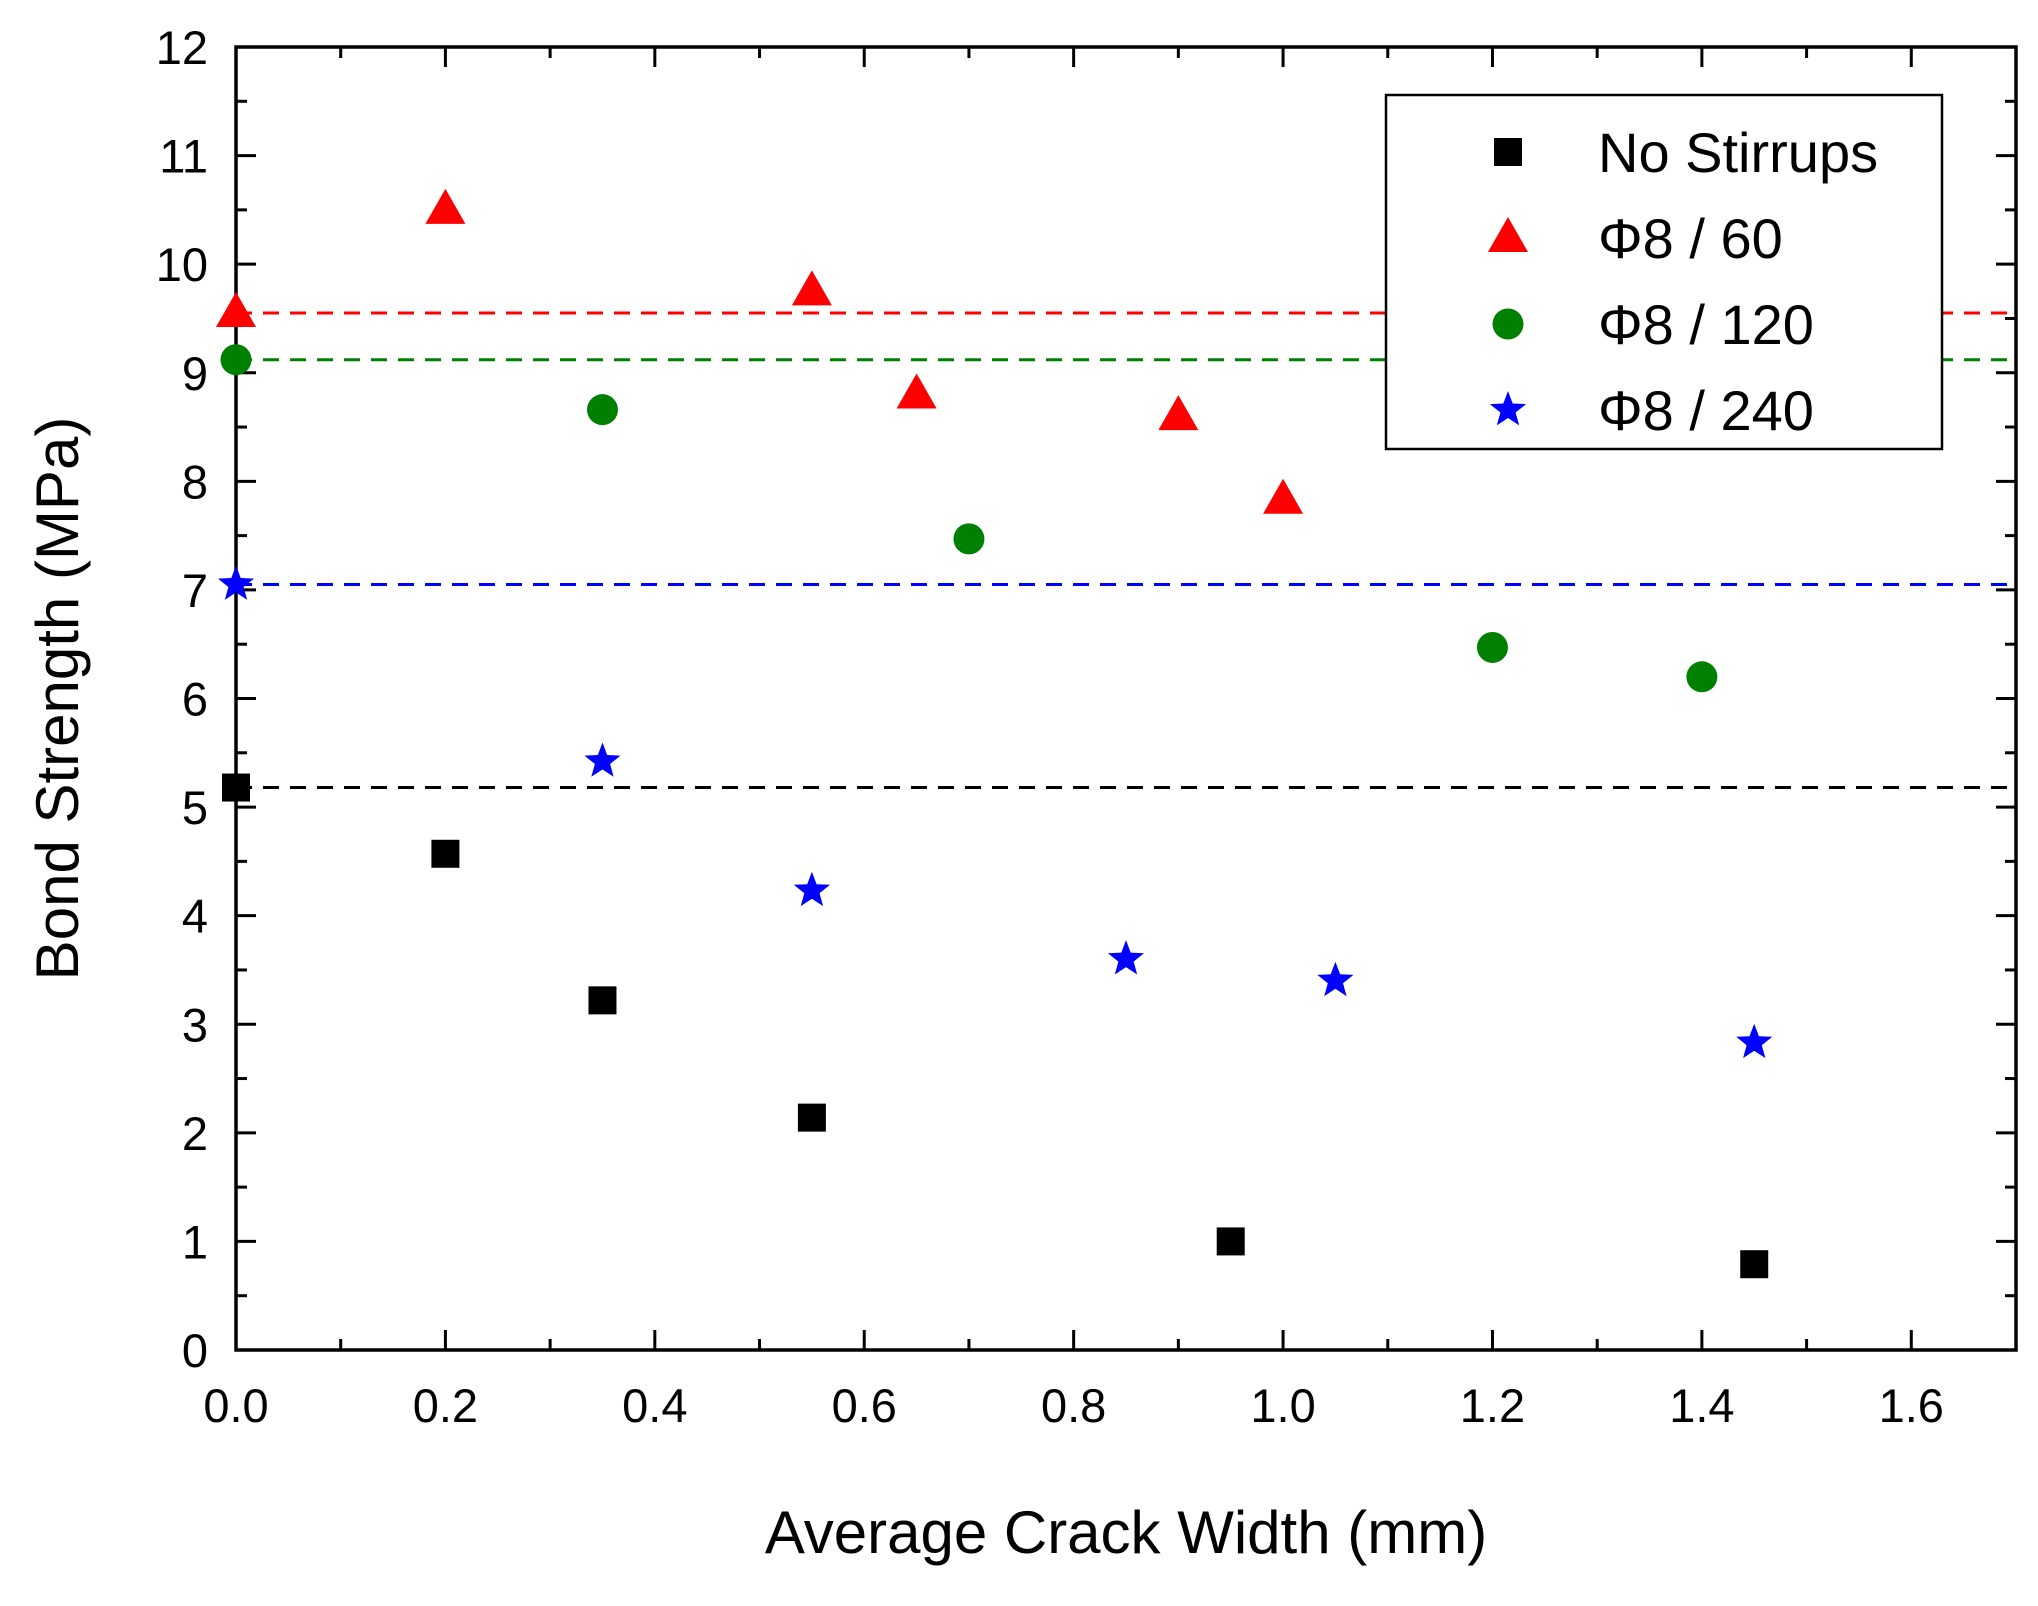  Describe the element at coordinates (864, 1405) in the screenshot. I see `x-tick-label: 0.6` at that location.